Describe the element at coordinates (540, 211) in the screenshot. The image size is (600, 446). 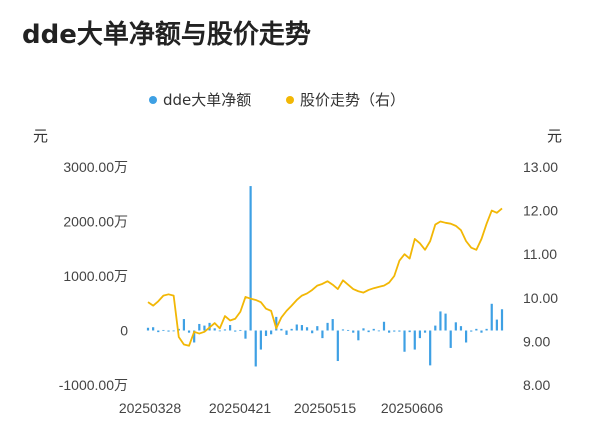
I see `right-tick-label: 12.00` at that location.